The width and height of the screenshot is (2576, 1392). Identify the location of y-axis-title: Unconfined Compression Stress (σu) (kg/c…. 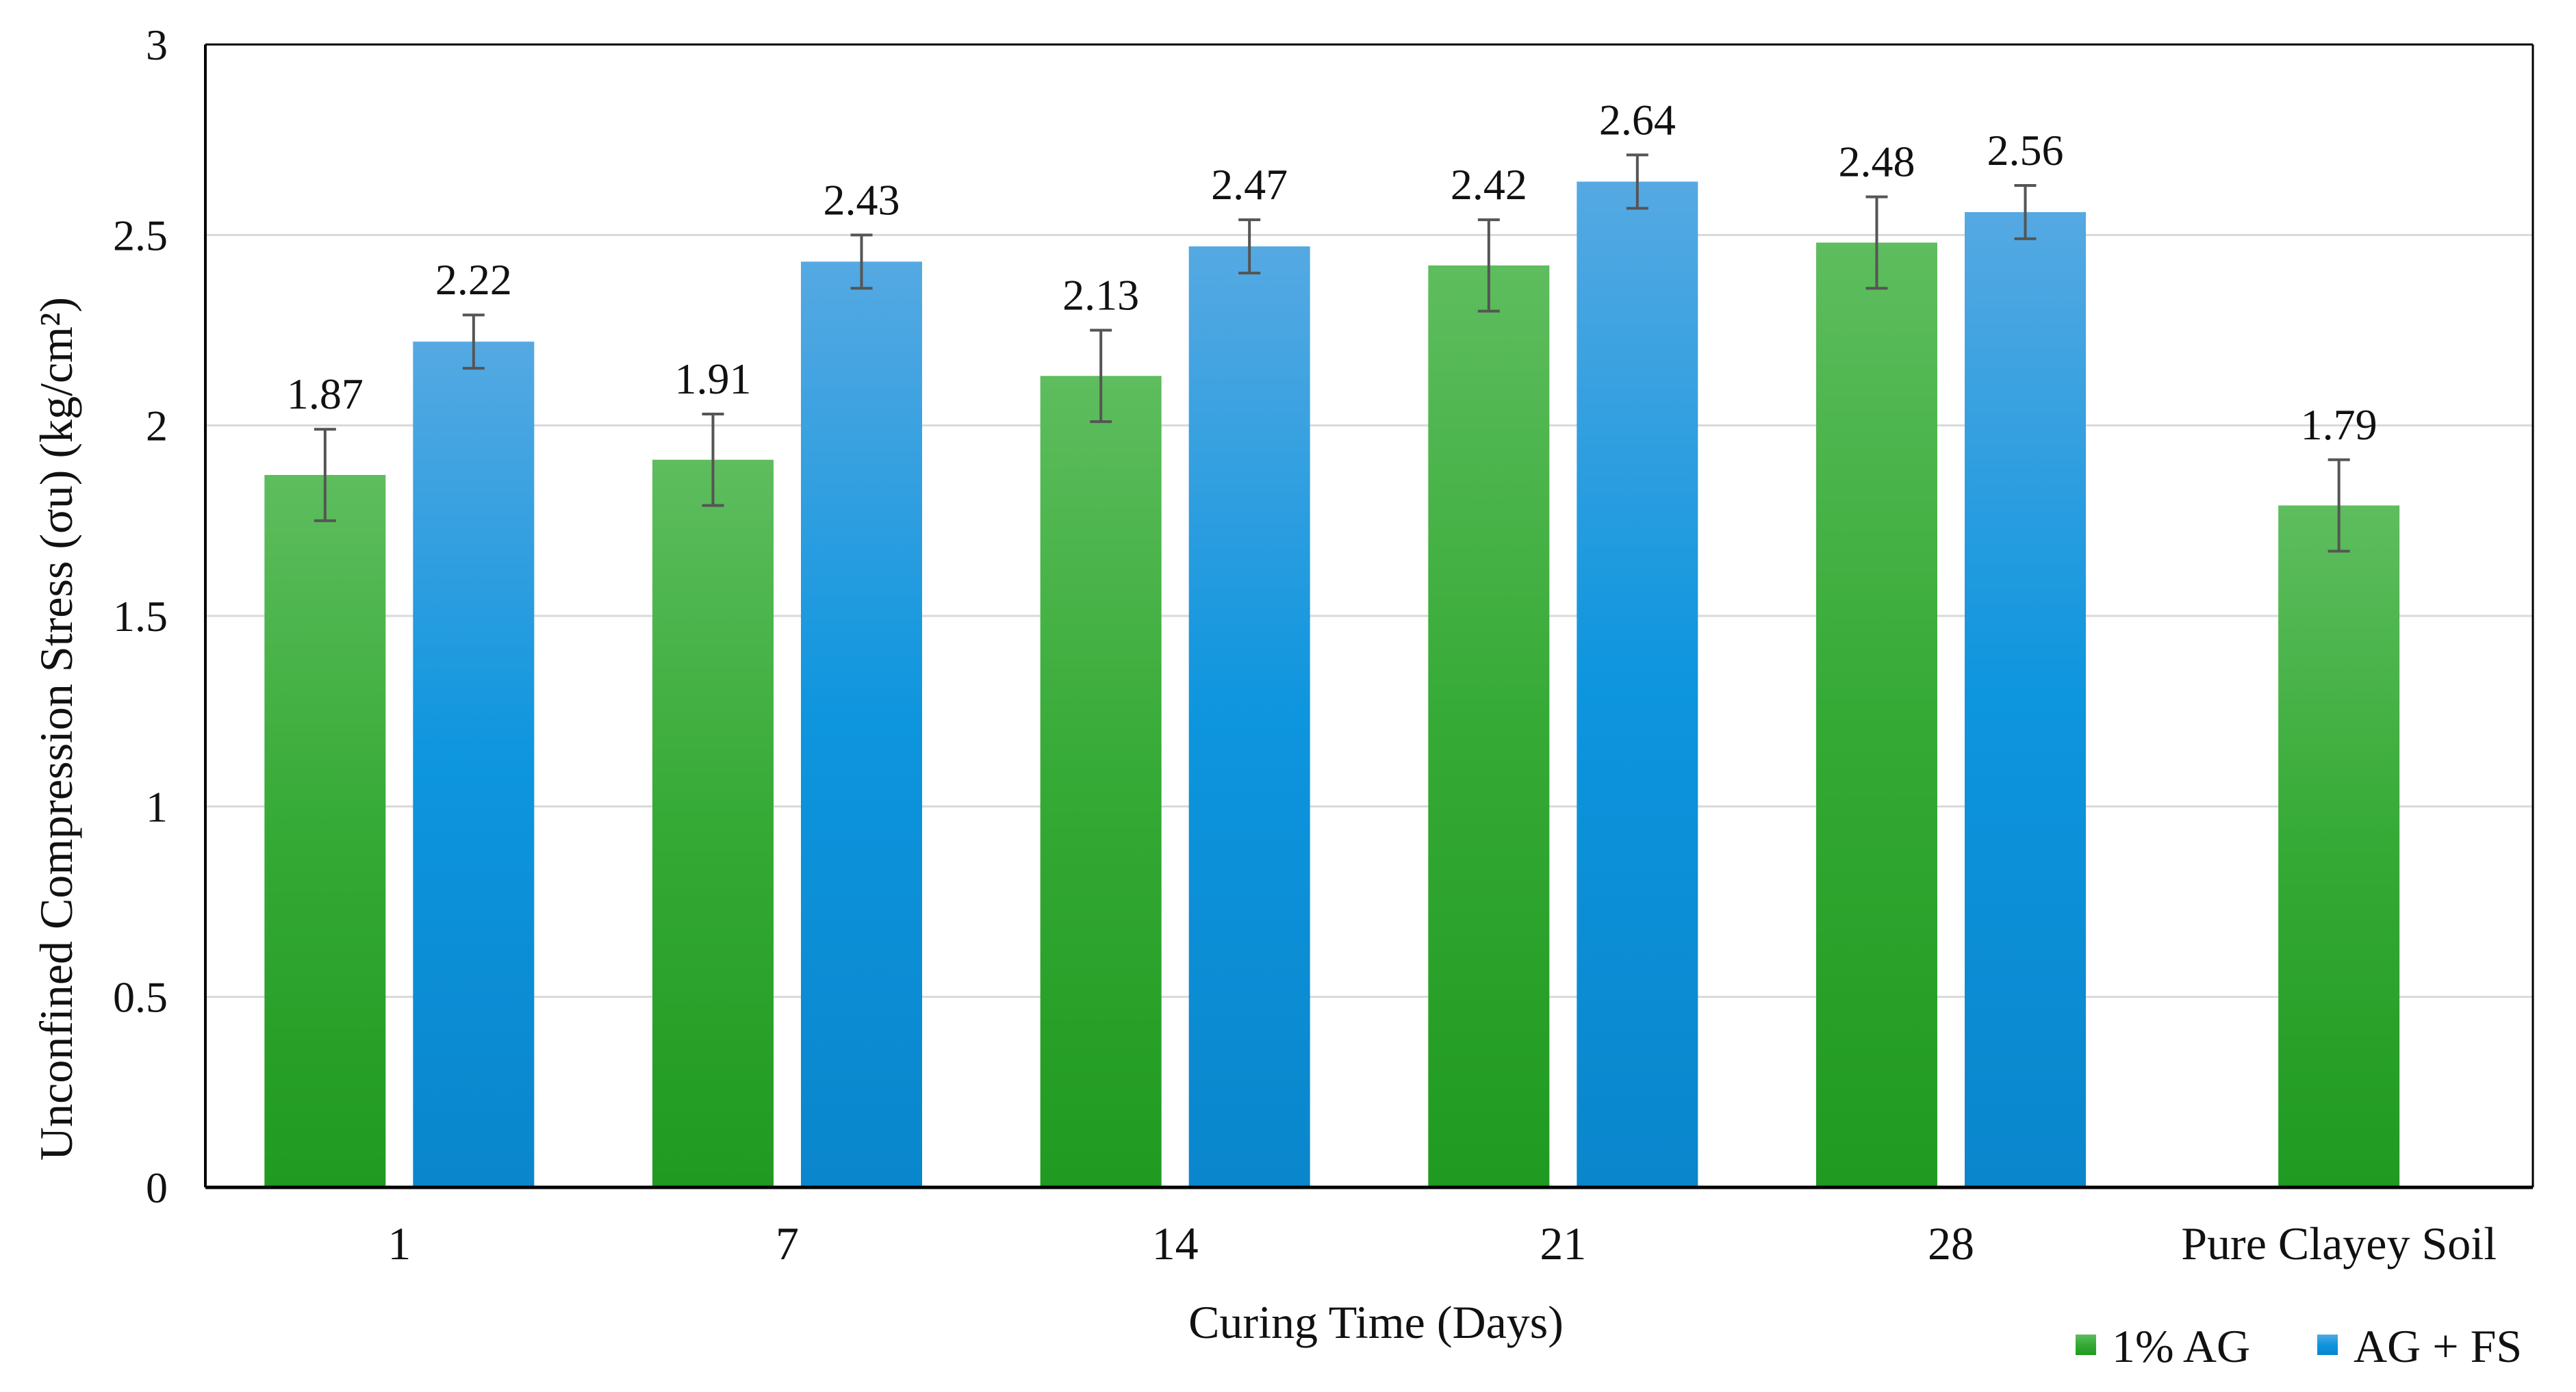
(56, 729).